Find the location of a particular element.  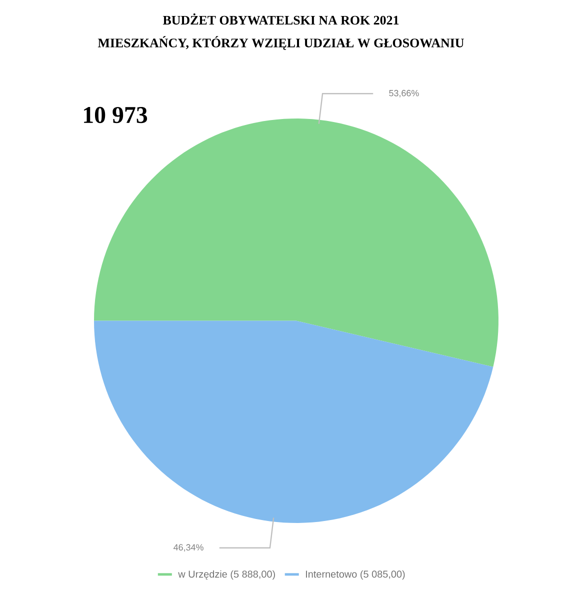

legend-label: Internetowo (5 085,00) is located at coordinates (355, 575).